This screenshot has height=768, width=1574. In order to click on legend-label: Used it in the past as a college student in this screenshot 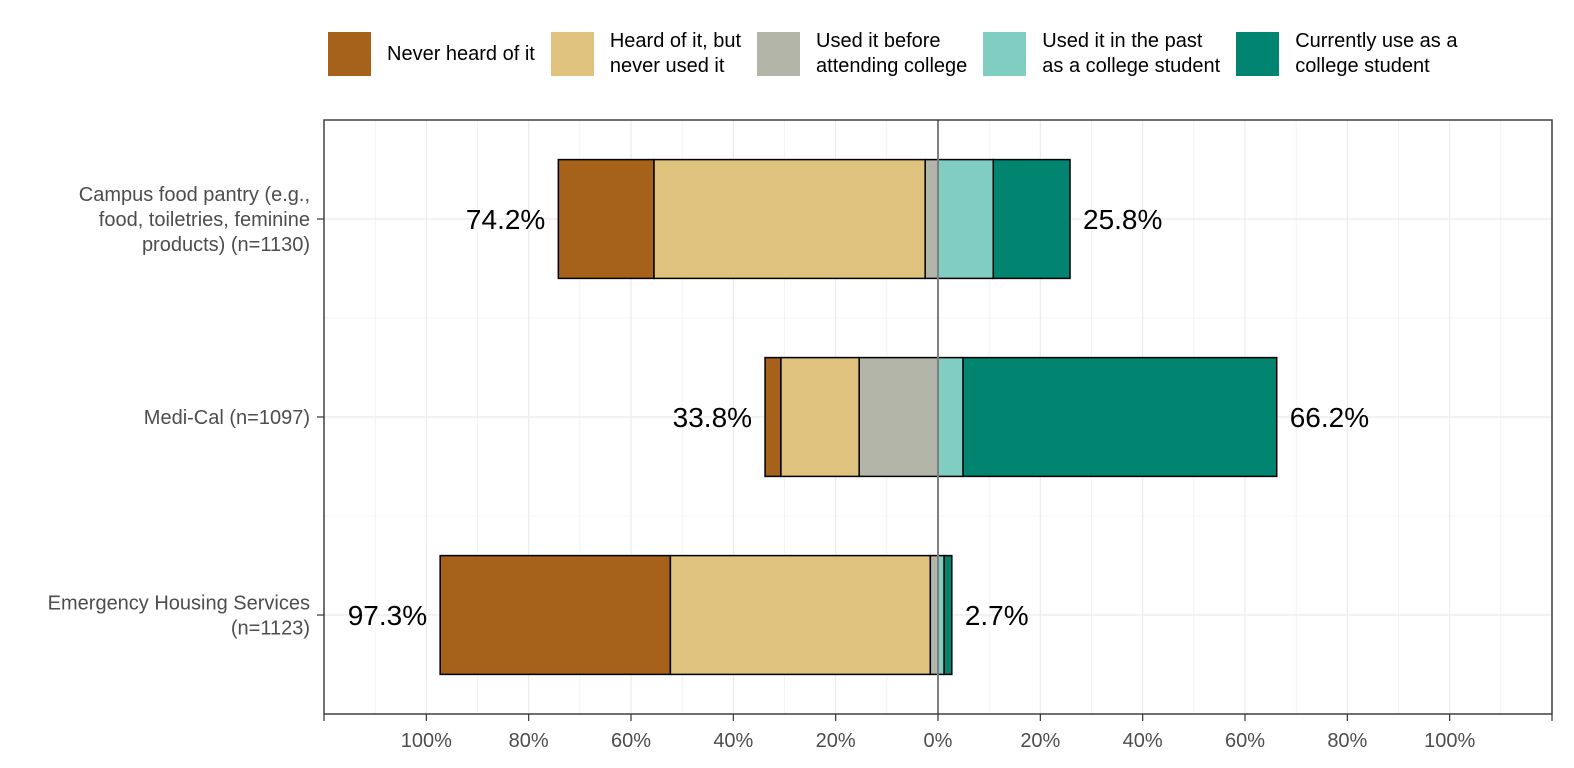, I will do `click(1131, 53)`.